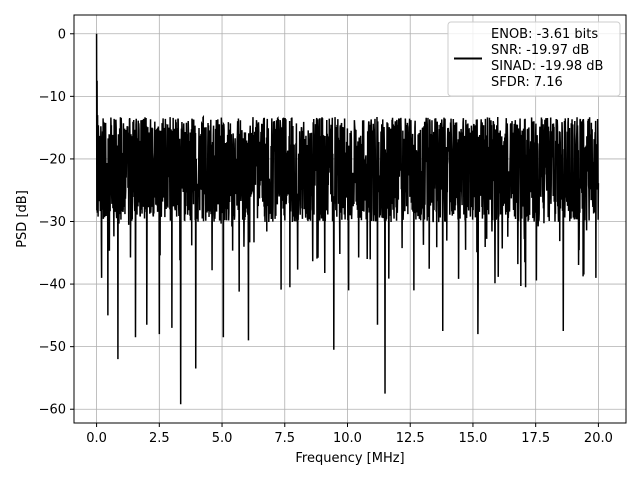 This screenshot has height=480, width=640. I want to click on y-tick-label: −60, so click(52, 410).